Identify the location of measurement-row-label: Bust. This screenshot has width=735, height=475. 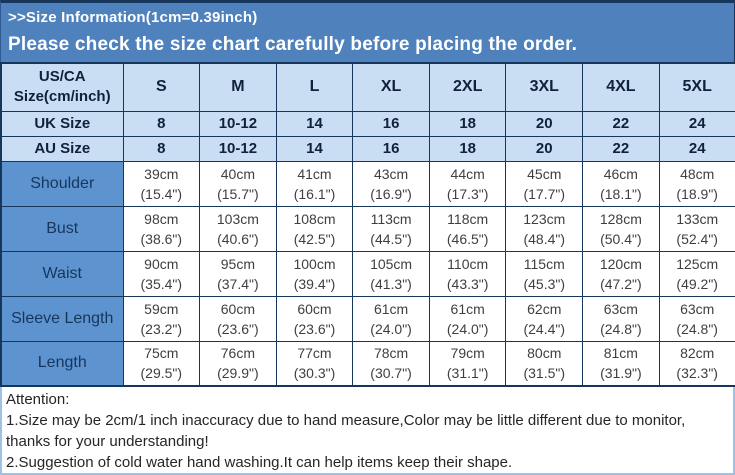
(62, 228).